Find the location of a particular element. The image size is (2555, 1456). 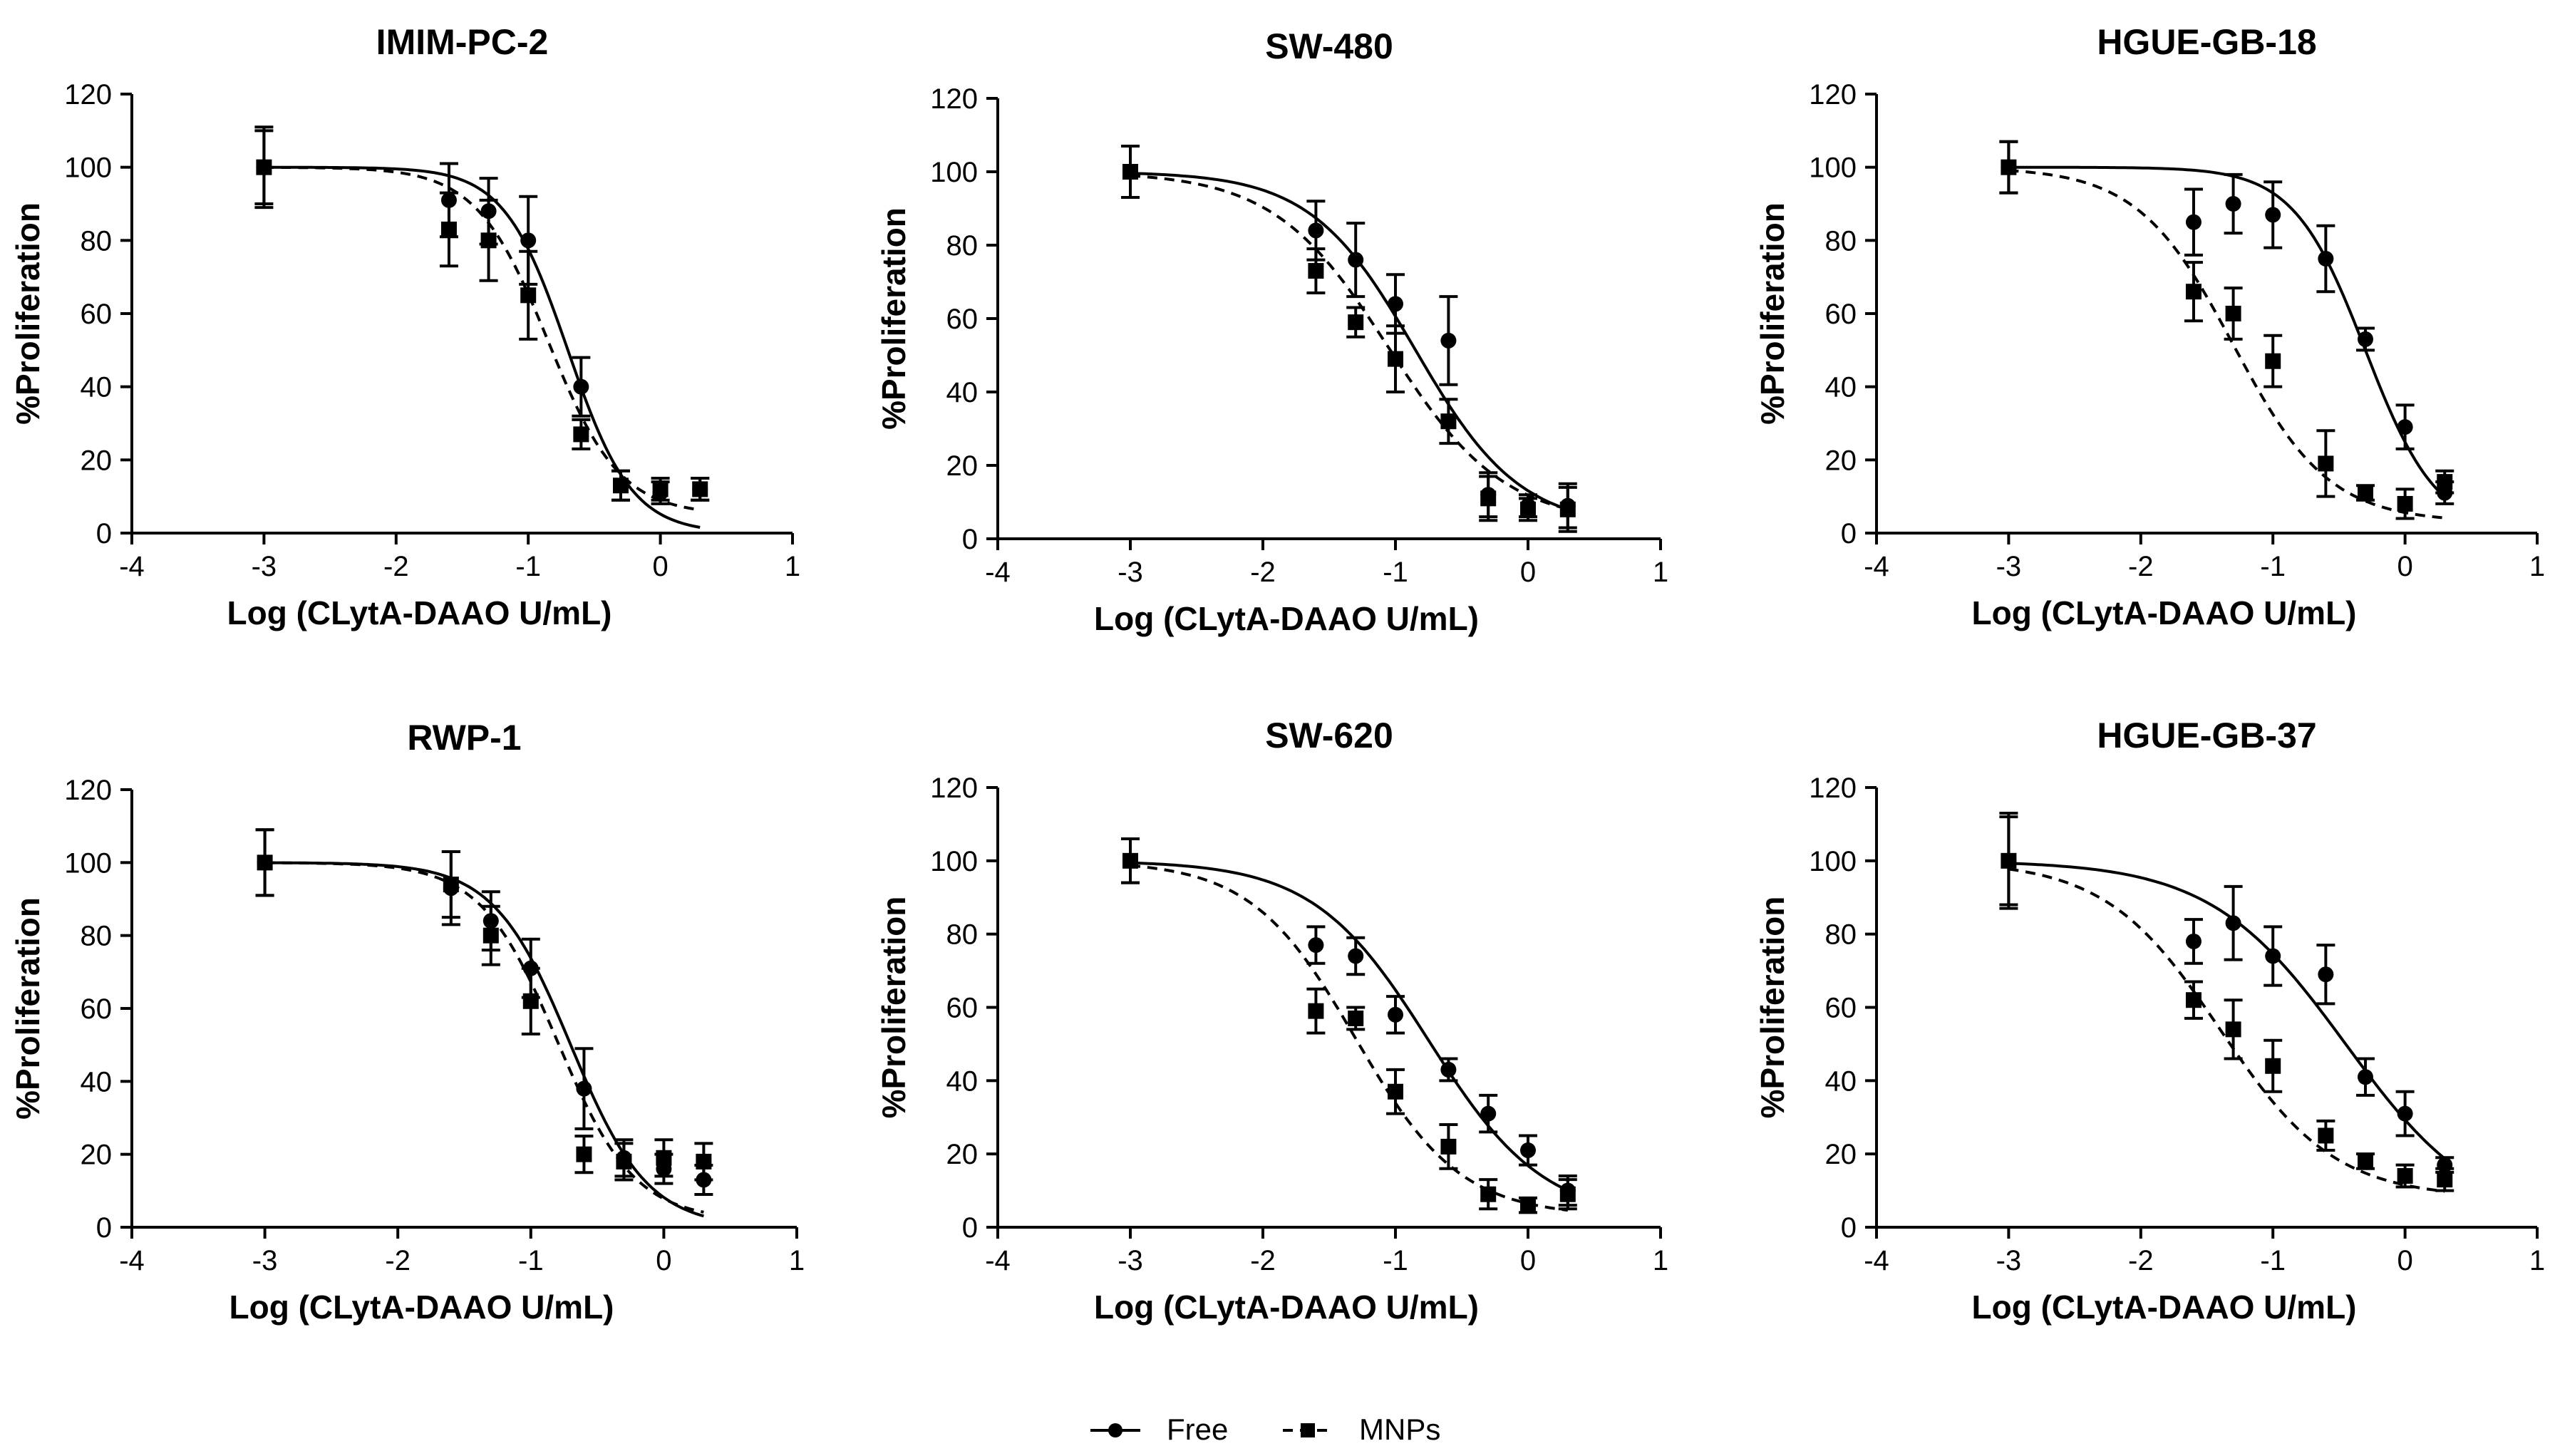

x-tick-label: -4 is located at coordinates (1877, 566).